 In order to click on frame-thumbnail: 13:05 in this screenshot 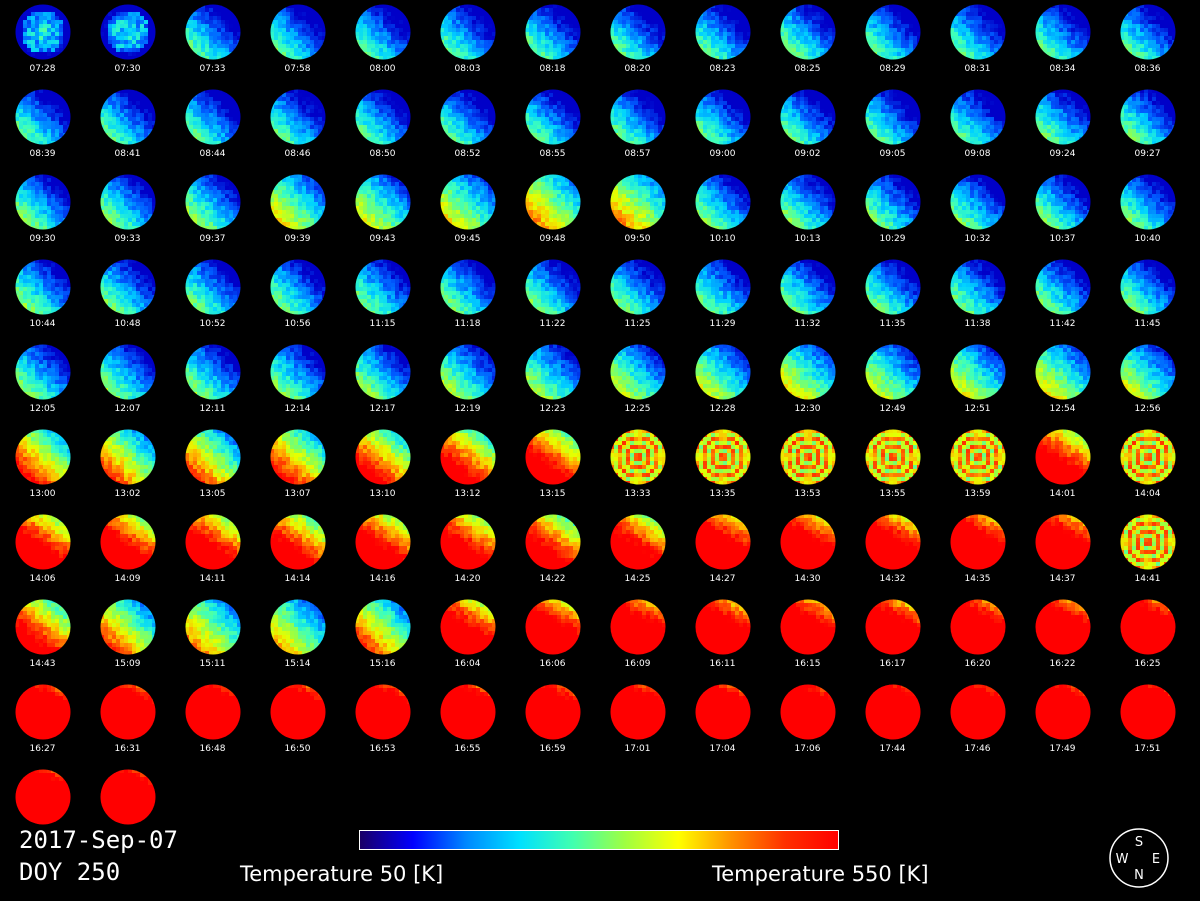, I will do `click(212, 467)`.